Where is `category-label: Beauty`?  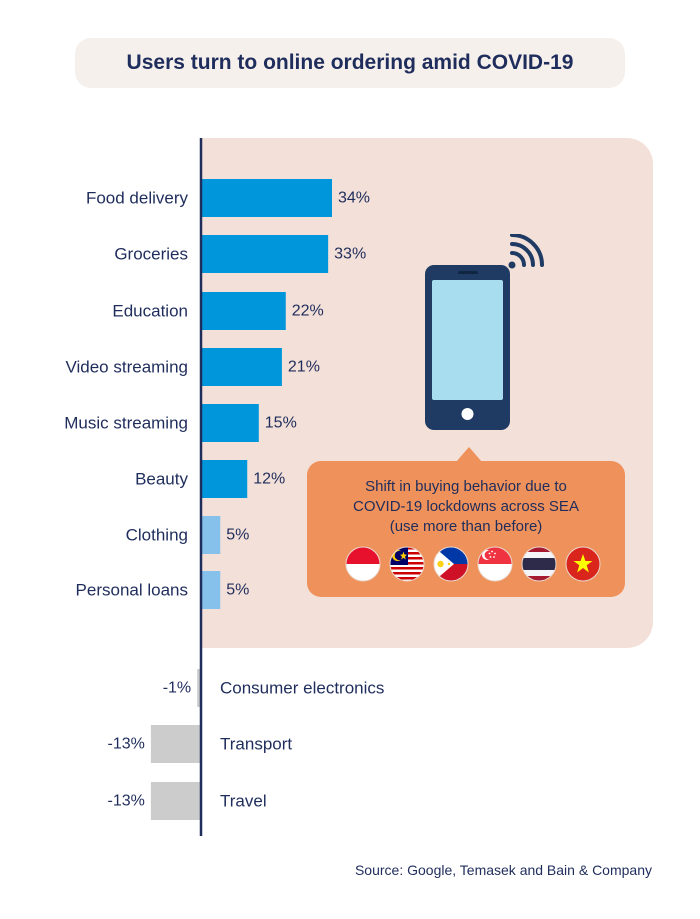
category-label: Beauty is located at coordinates (161, 479).